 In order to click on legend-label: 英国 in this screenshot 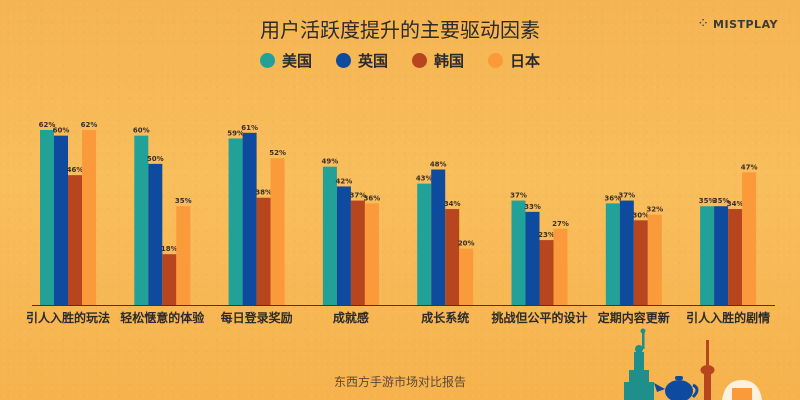, I will do `click(372, 61)`.